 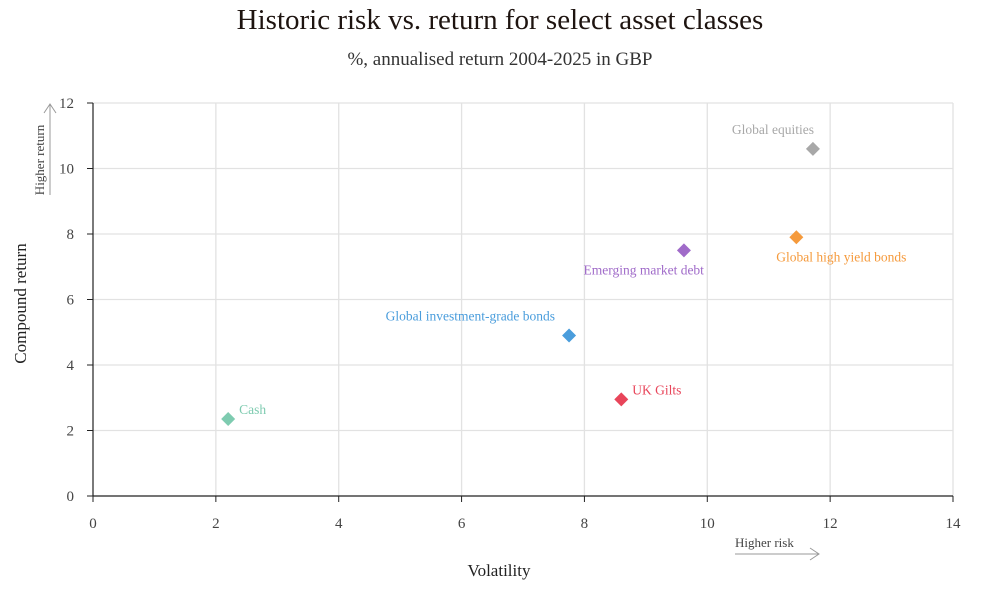 I want to click on x-tick-label: 14, so click(x=954, y=524).